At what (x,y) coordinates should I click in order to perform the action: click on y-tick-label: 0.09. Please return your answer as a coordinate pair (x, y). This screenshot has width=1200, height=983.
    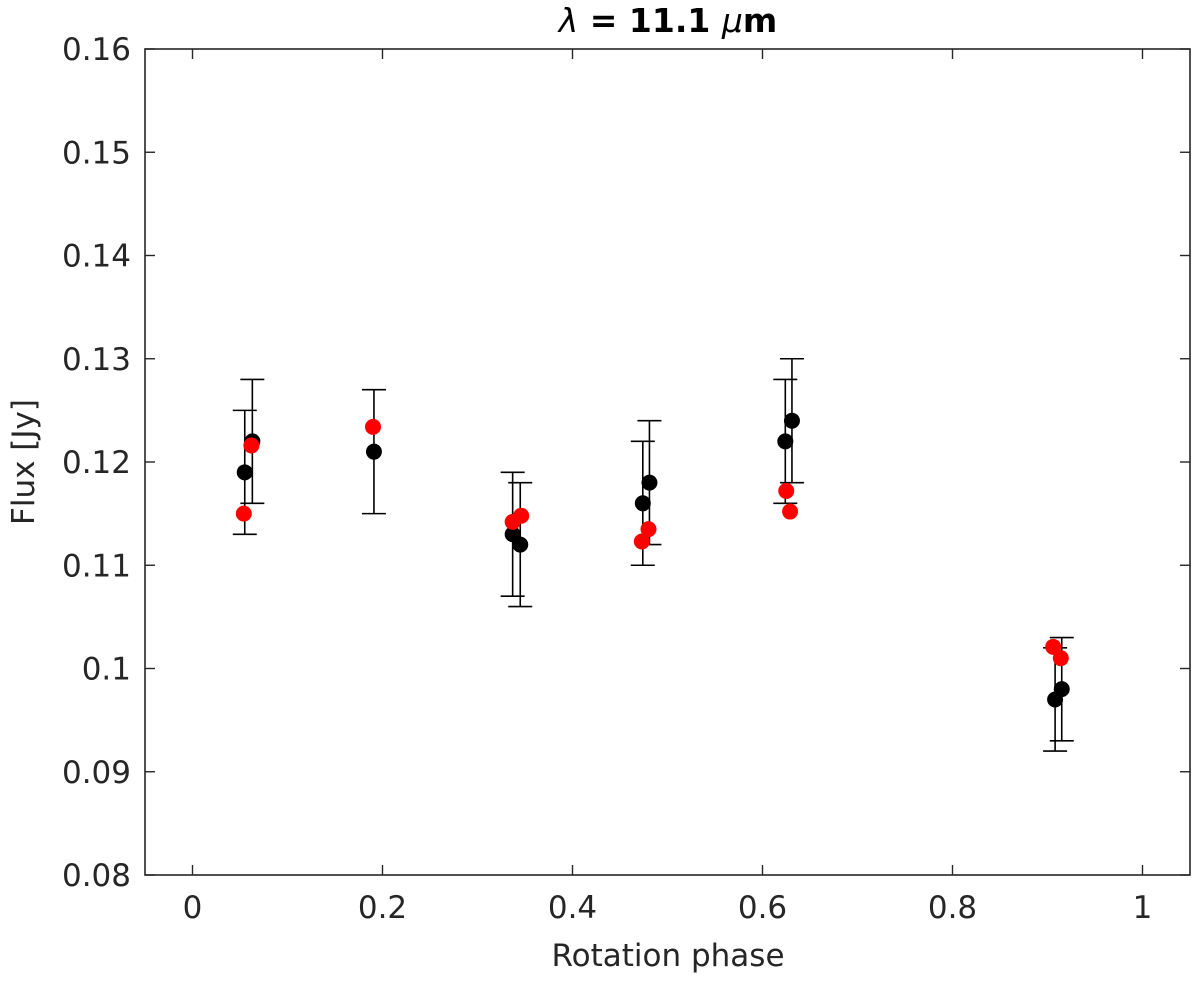
    Looking at the image, I should click on (96, 773).